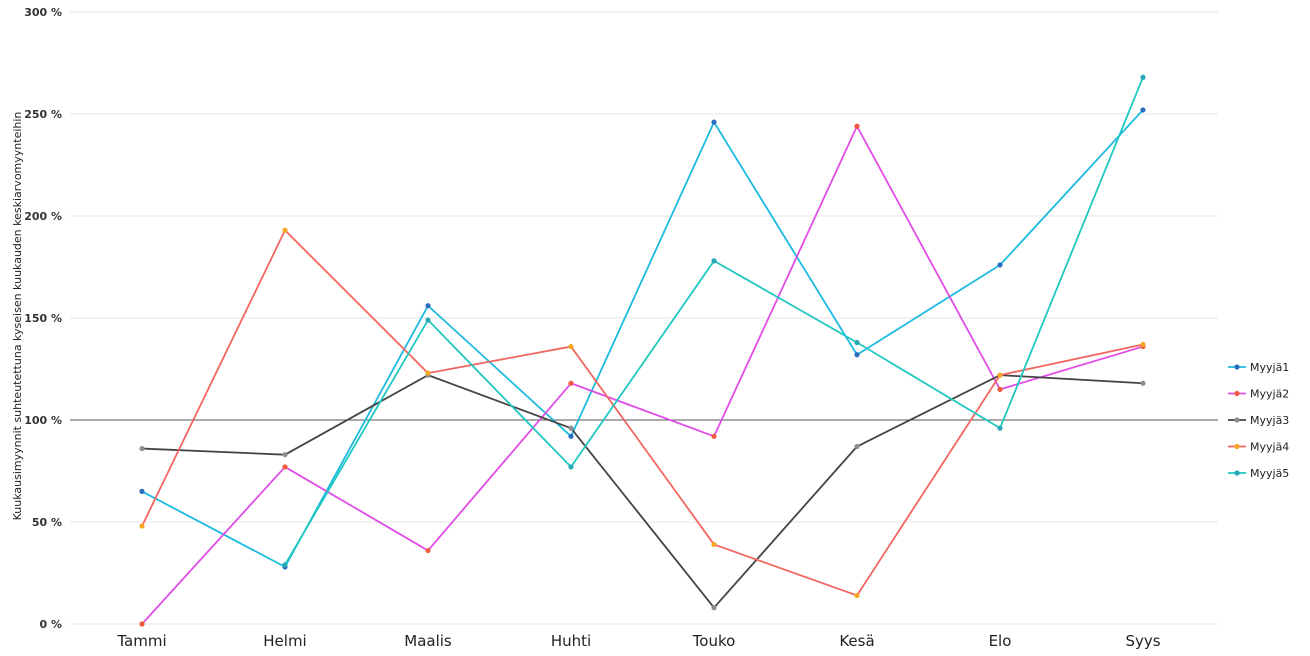  Describe the element at coordinates (47, 522) in the screenshot. I see `y-tick-label: 50 %` at that location.